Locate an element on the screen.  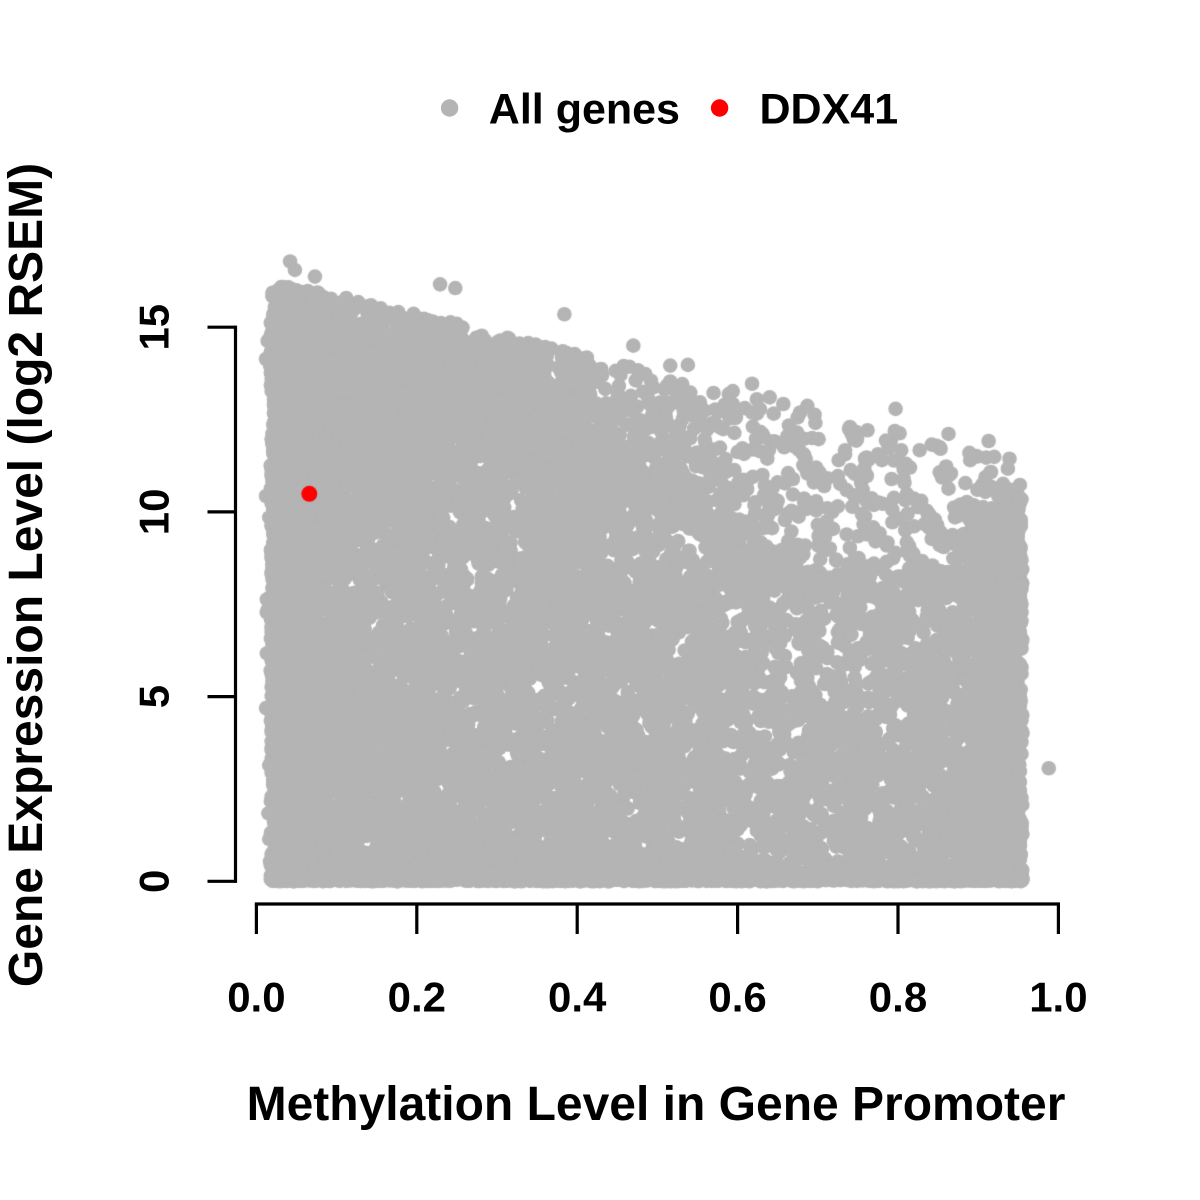
y-tick-label: 0 is located at coordinates (154, 881).